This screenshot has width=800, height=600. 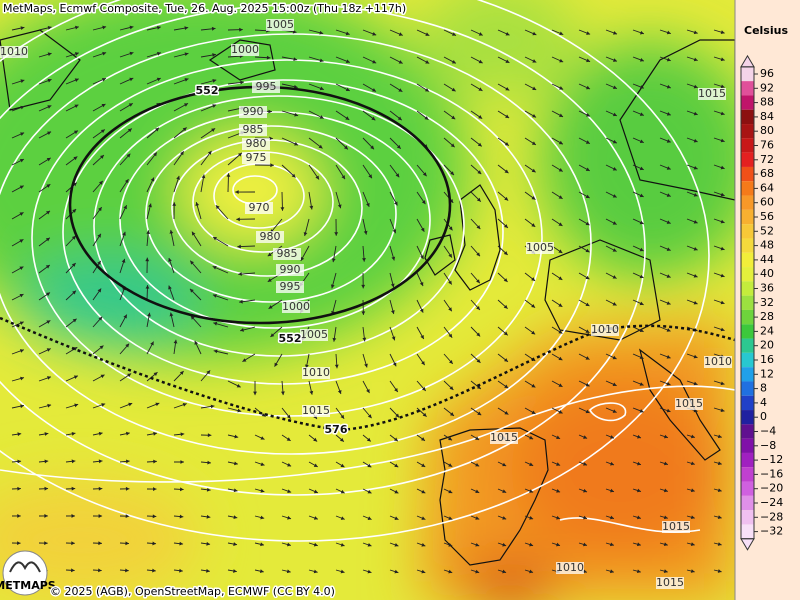 I want to click on isobar-label: 1005, so click(x=280, y=24).